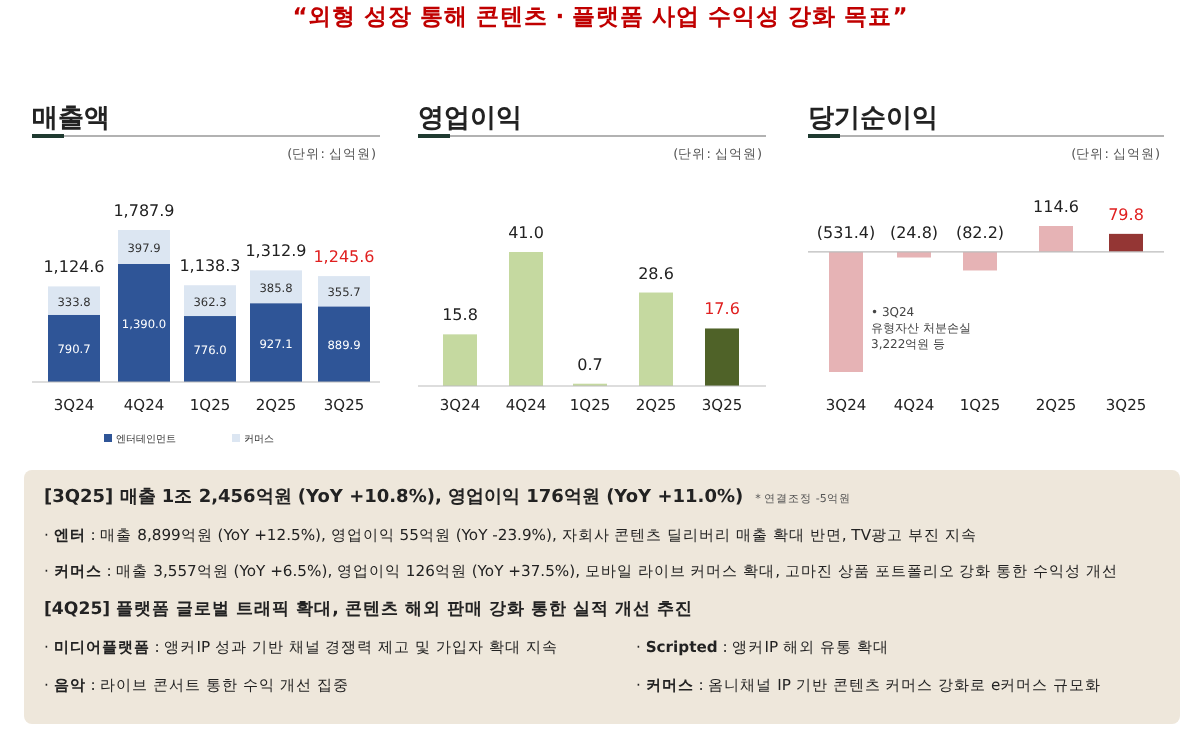 This screenshot has height=730, width=1200. What do you see at coordinates (1126, 214) in the screenshot?
I see `data-label: 79.8` at bounding box center [1126, 214].